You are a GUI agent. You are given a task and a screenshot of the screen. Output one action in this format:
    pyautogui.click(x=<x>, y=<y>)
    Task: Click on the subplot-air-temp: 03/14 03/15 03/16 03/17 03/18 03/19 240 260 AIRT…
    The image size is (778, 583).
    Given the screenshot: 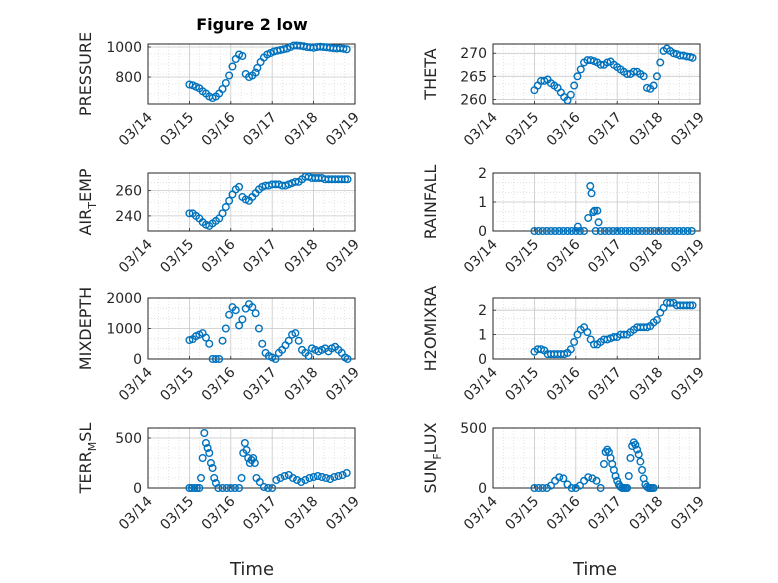 What is the action you would take?
    pyautogui.click(x=219, y=222)
    